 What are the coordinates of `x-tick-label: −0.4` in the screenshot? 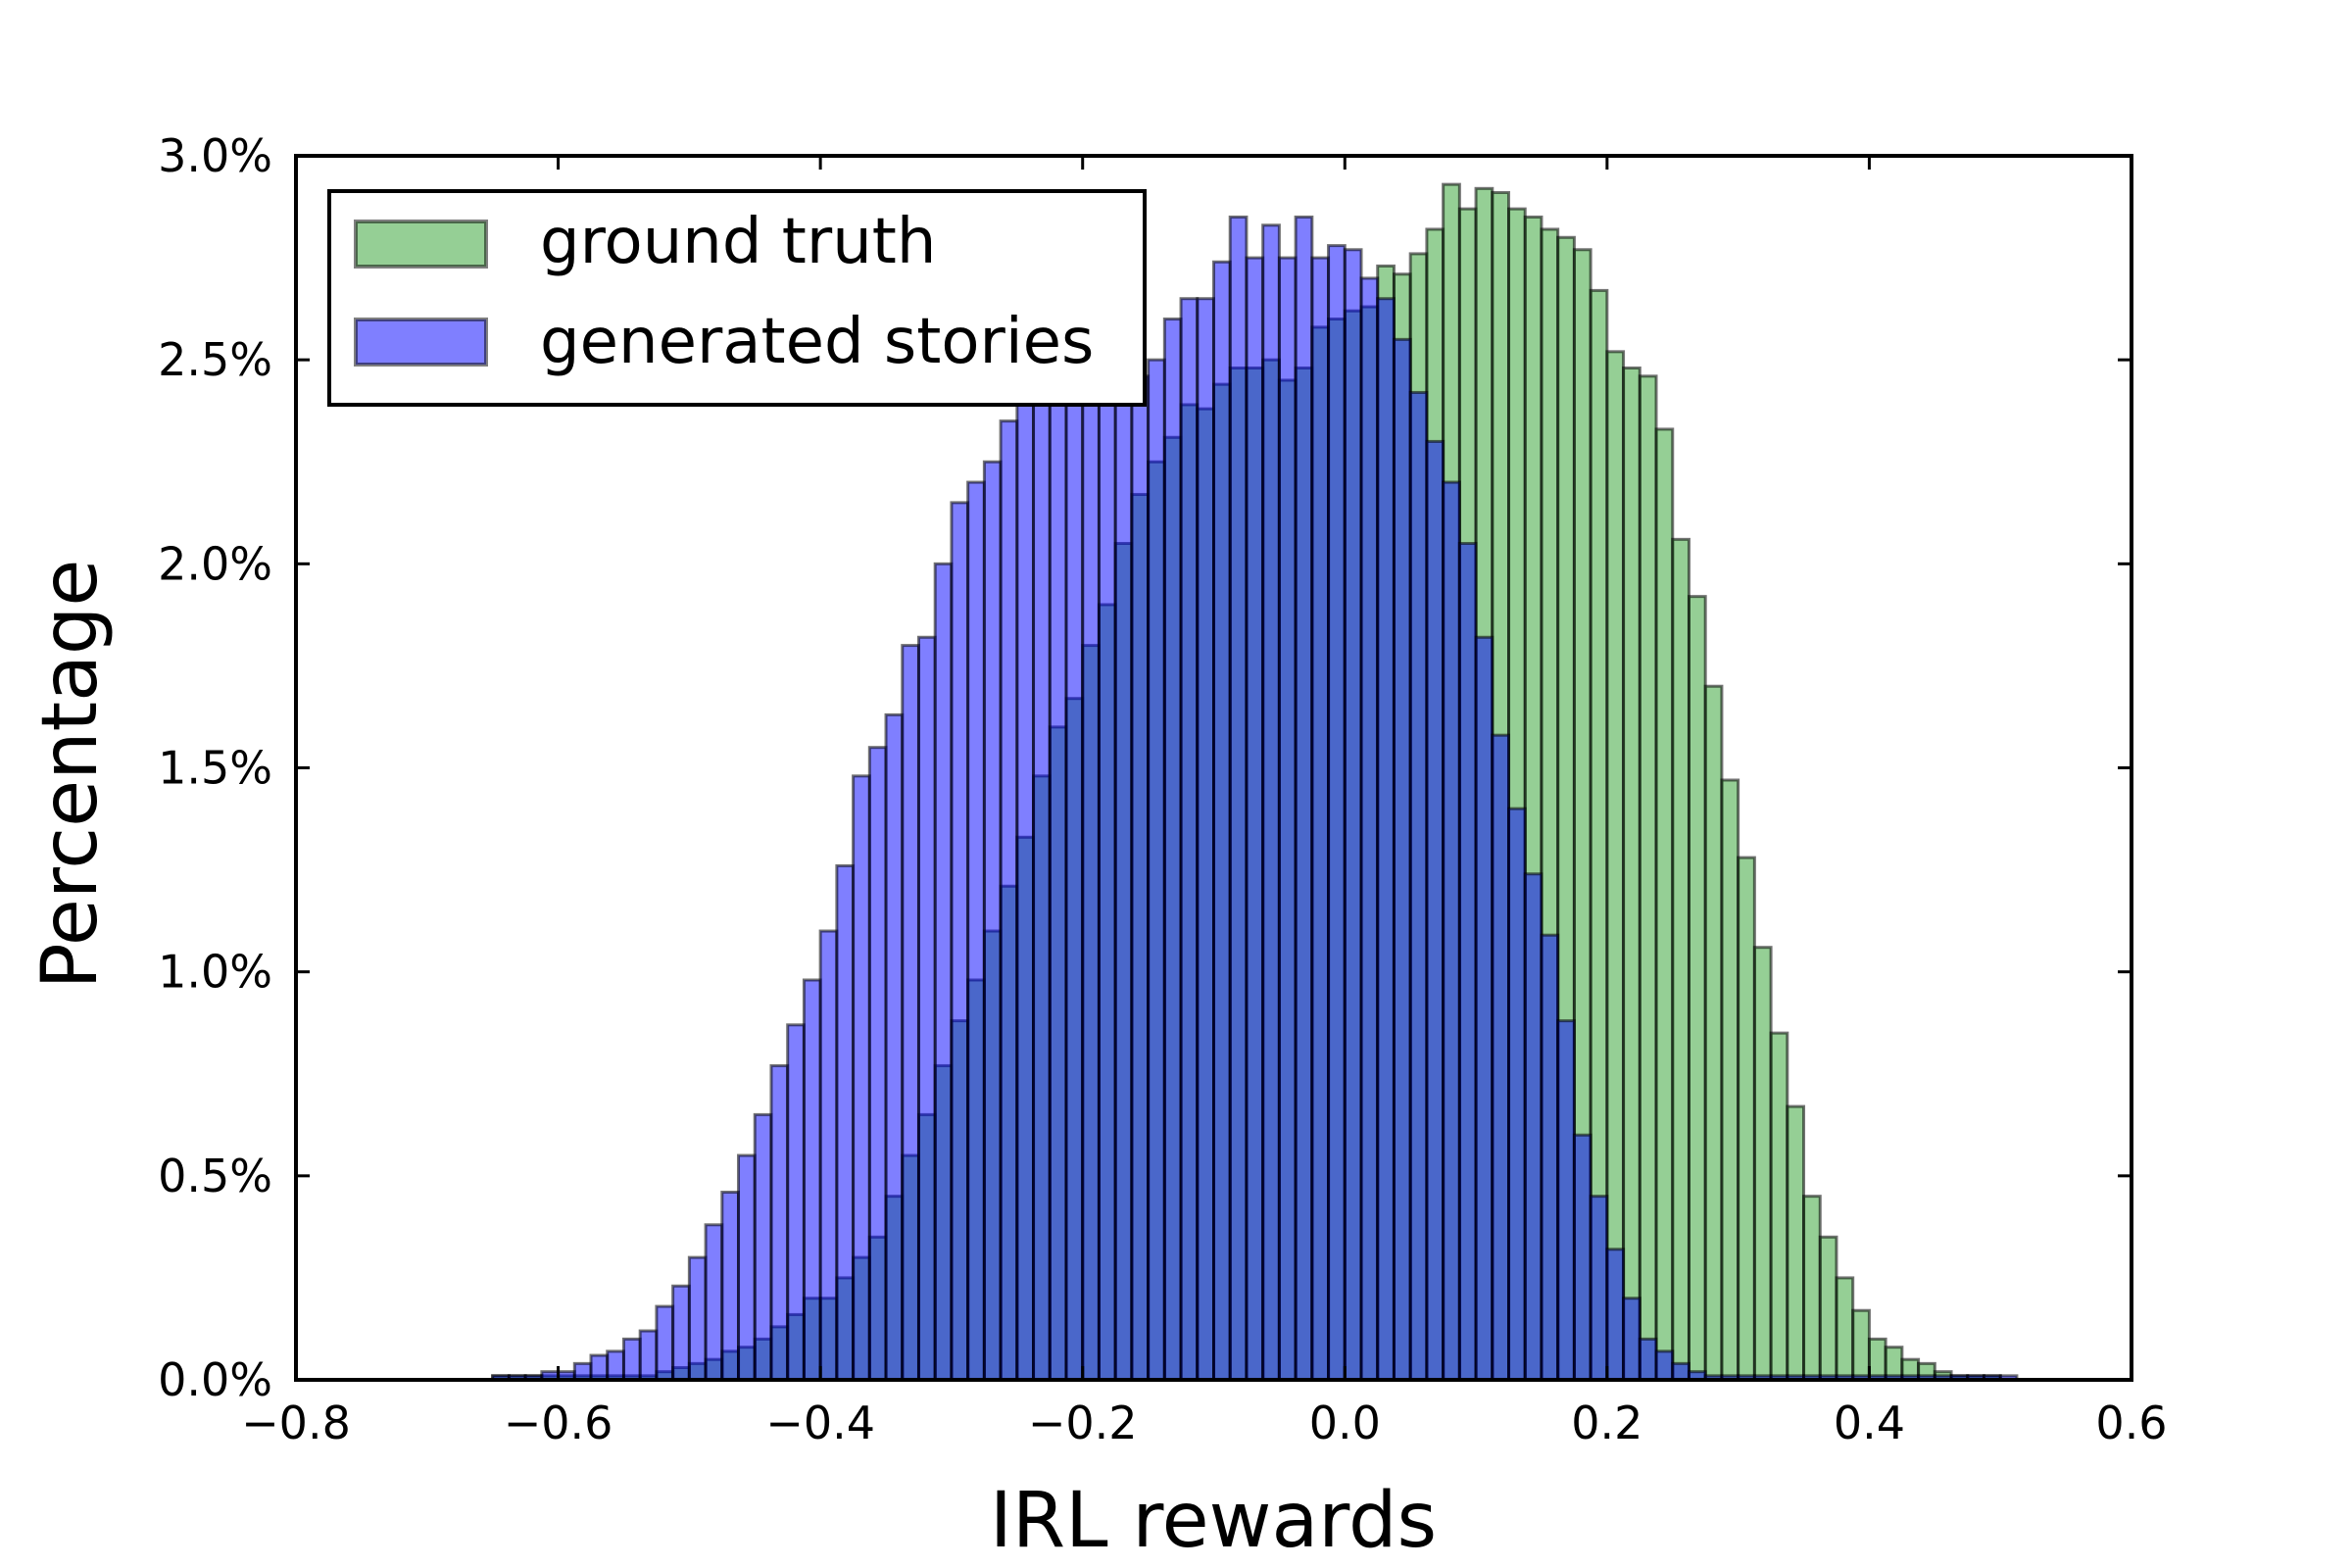 It's located at (820, 1422).